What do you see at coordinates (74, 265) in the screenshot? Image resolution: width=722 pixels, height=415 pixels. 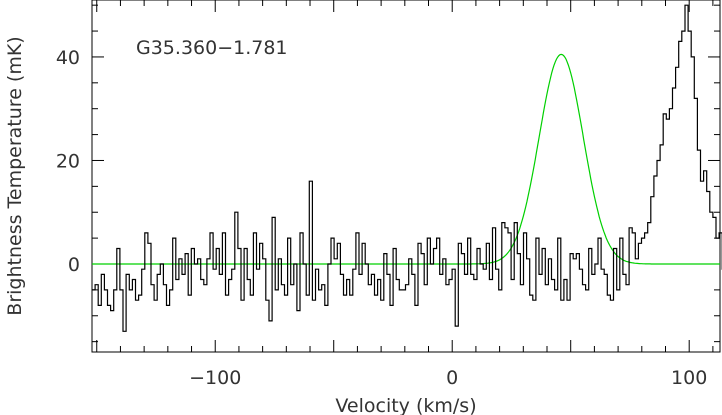 I see `y-tick-label: 0` at bounding box center [74, 265].